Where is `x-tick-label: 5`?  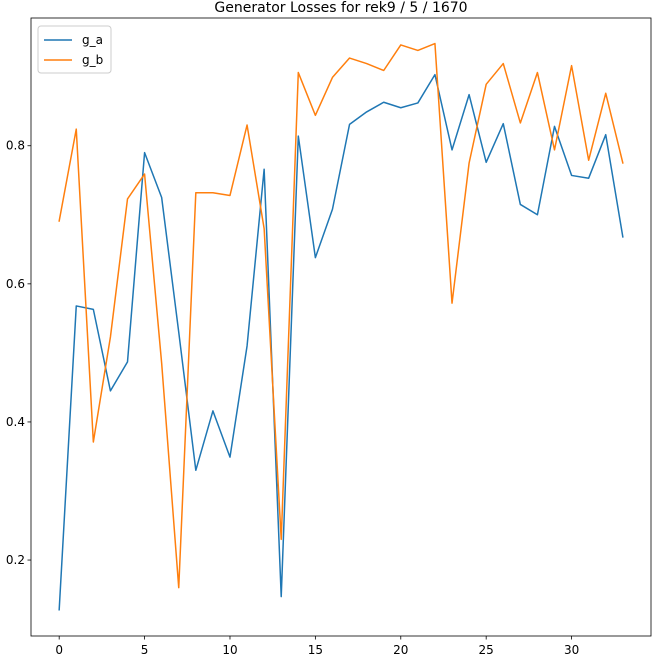
x-tick-label: 5 is located at coordinates (145, 650).